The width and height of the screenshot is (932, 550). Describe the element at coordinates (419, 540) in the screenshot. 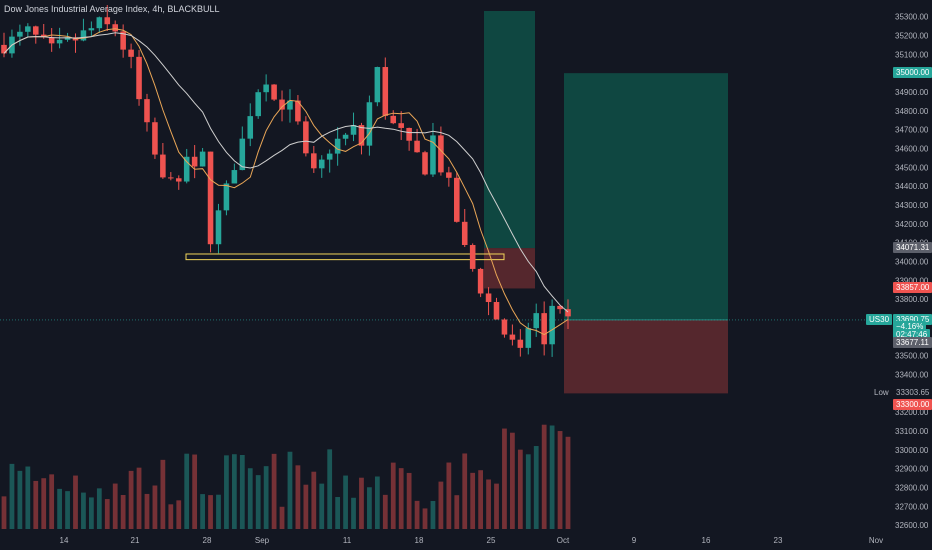

I see `x-tick-label: 18` at that location.